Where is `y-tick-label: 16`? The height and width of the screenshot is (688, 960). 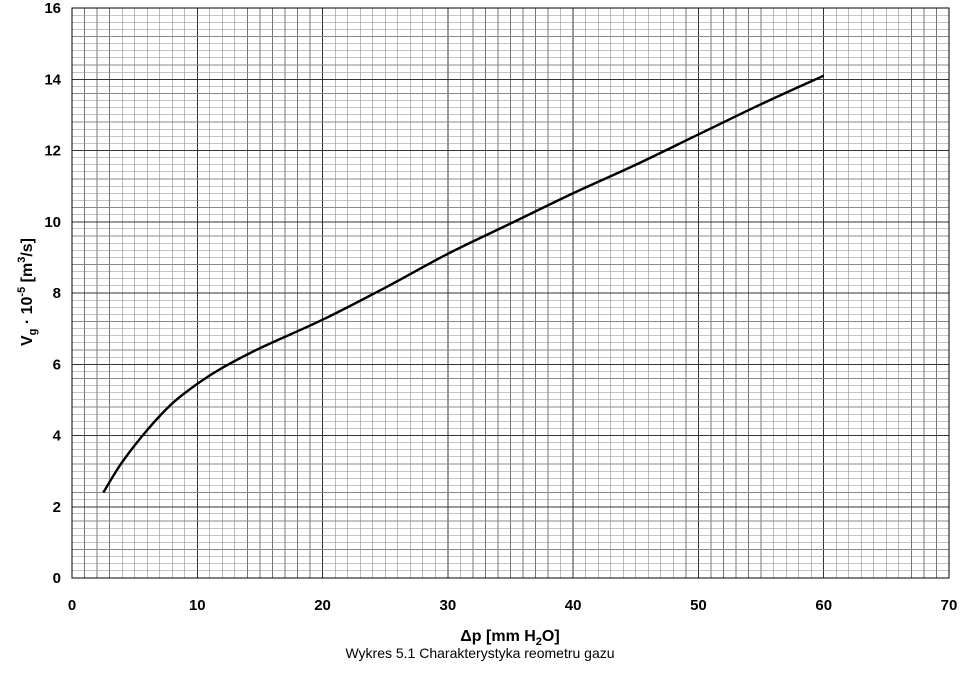
y-tick-label: 16 is located at coordinates (52, 8).